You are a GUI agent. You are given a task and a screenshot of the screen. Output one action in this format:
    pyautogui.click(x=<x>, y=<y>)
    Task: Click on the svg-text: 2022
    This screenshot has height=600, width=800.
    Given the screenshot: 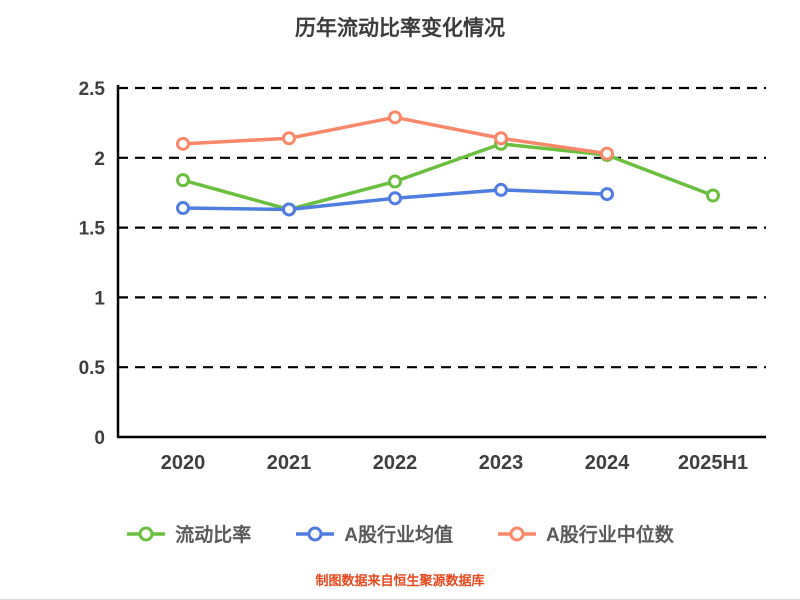 What is the action you would take?
    pyautogui.click(x=395, y=463)
    